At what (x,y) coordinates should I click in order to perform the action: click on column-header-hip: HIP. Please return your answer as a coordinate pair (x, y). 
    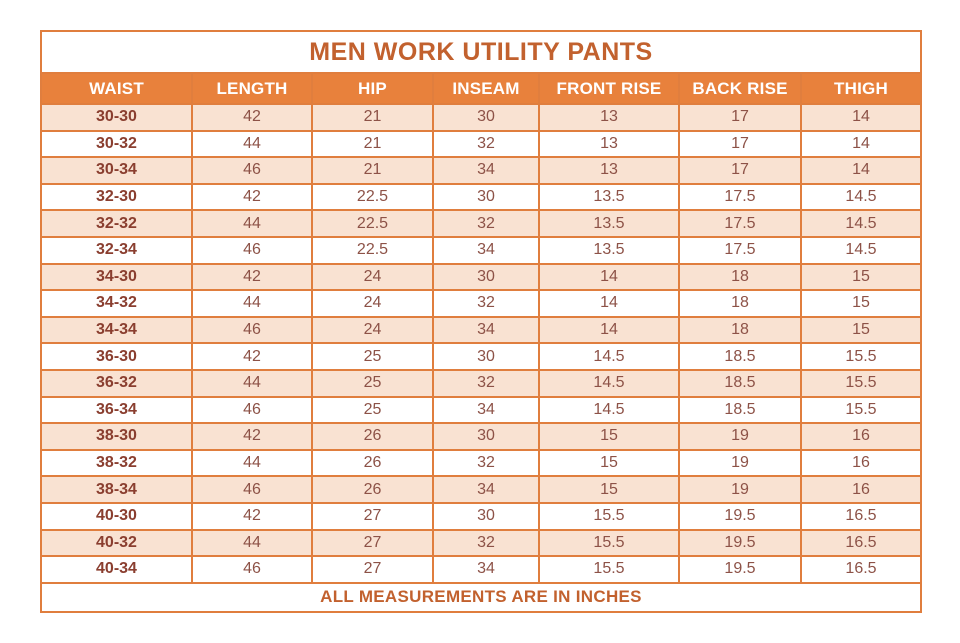
    Looking at the image, I should click on (372, 88).